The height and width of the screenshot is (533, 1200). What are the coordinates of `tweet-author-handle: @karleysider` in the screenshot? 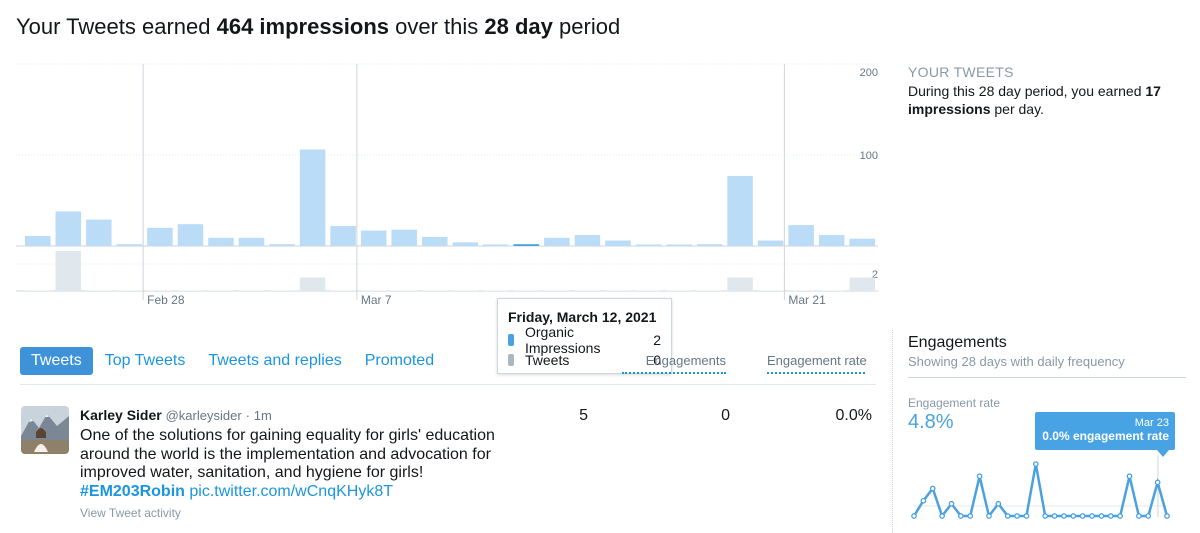 It's located at (203, 415).